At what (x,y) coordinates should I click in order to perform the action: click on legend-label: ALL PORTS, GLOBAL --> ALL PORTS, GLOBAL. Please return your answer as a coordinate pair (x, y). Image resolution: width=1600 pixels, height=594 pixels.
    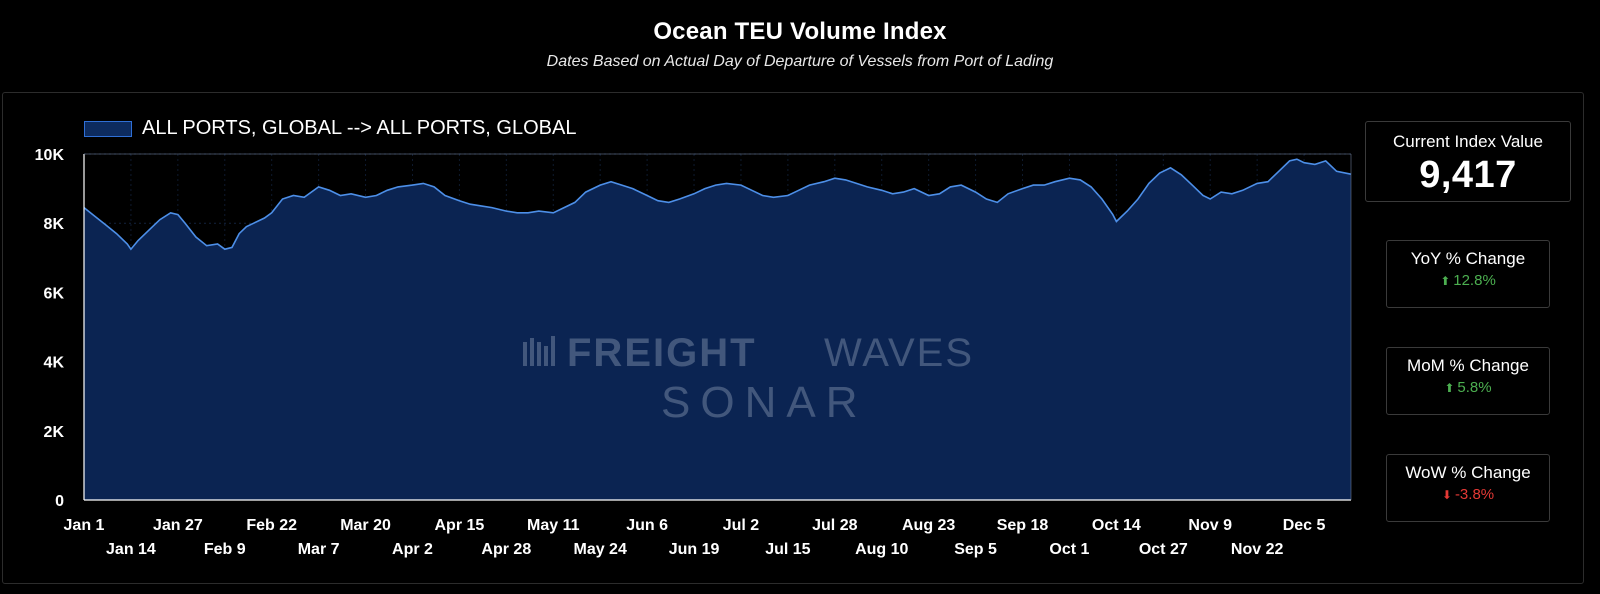
    Looking at the image, I should click on (359, 128).